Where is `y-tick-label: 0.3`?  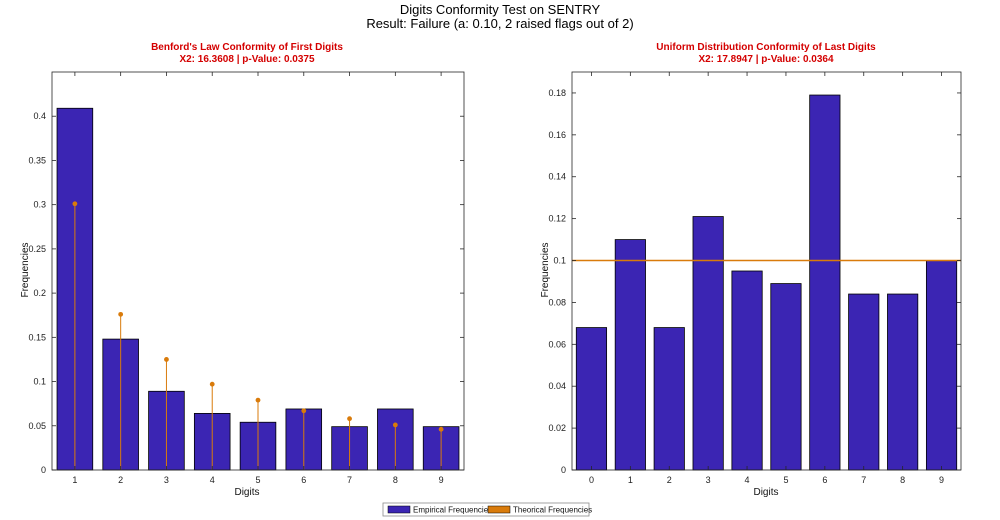 y-tick-label: 0.3 is located at coordinates (39, 205).